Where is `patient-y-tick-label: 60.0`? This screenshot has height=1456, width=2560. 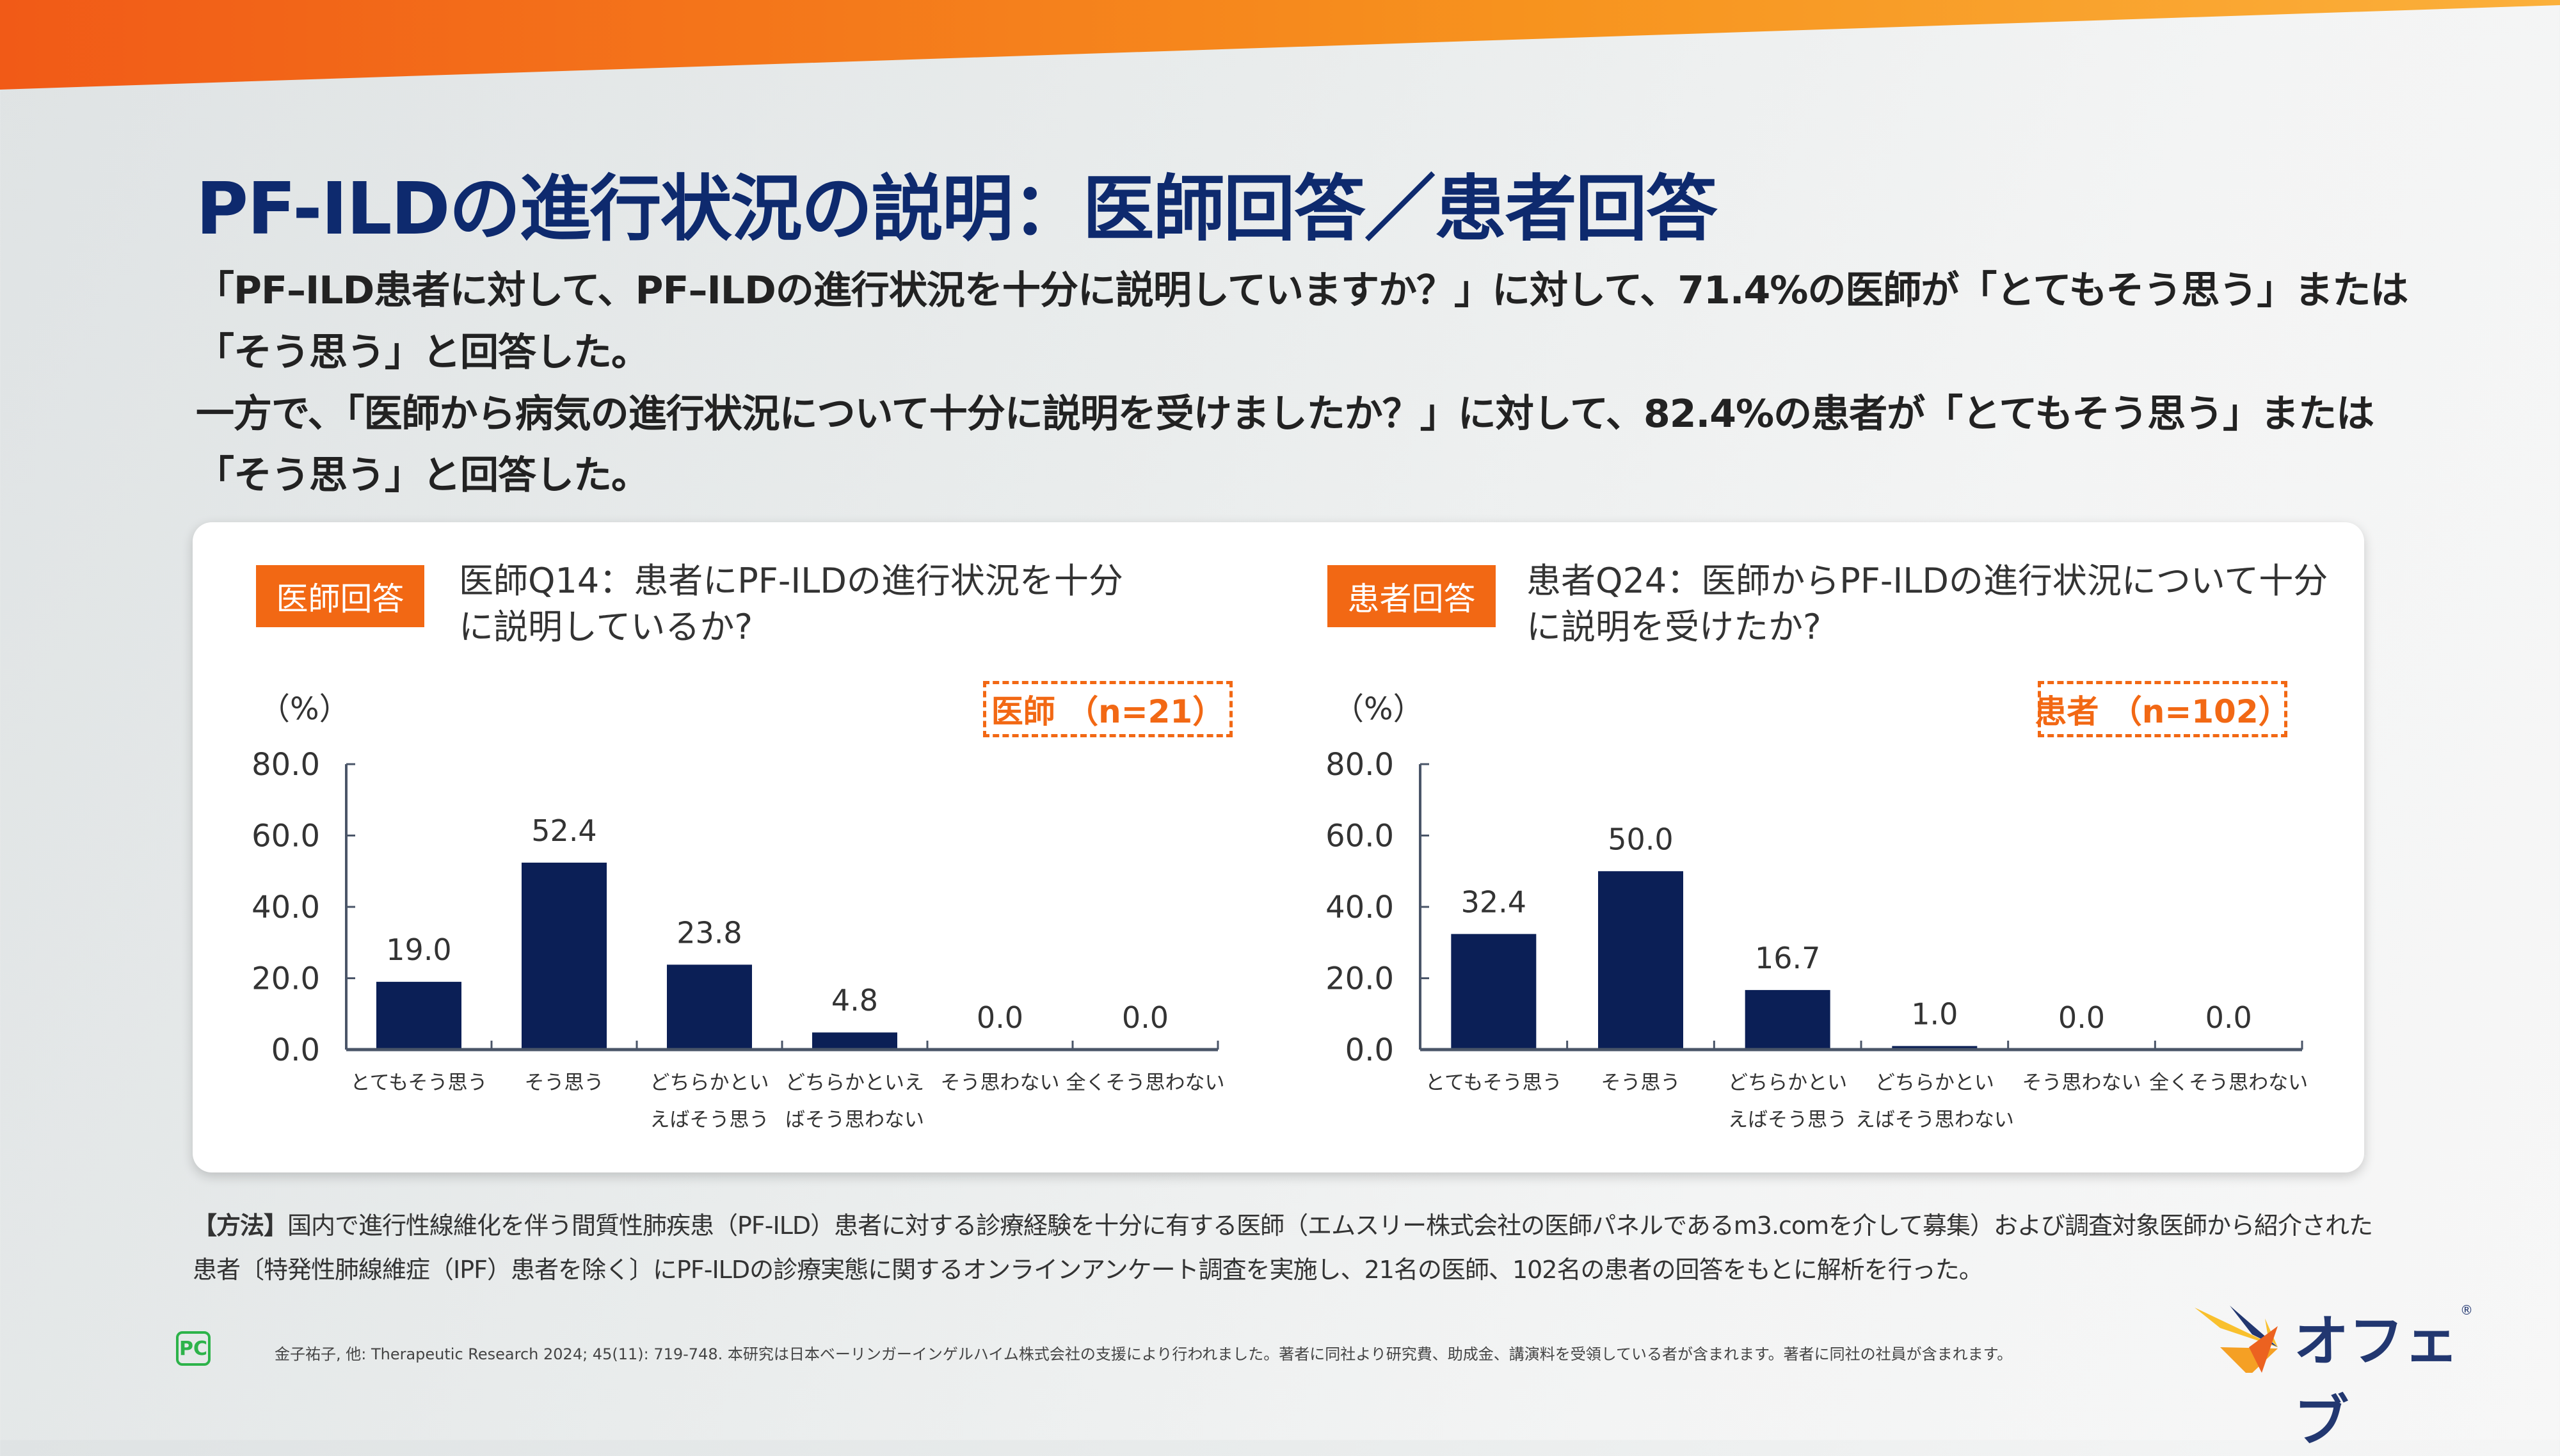
patient-y-tick-label: 60.0 is located at coordinates (1359, 836).